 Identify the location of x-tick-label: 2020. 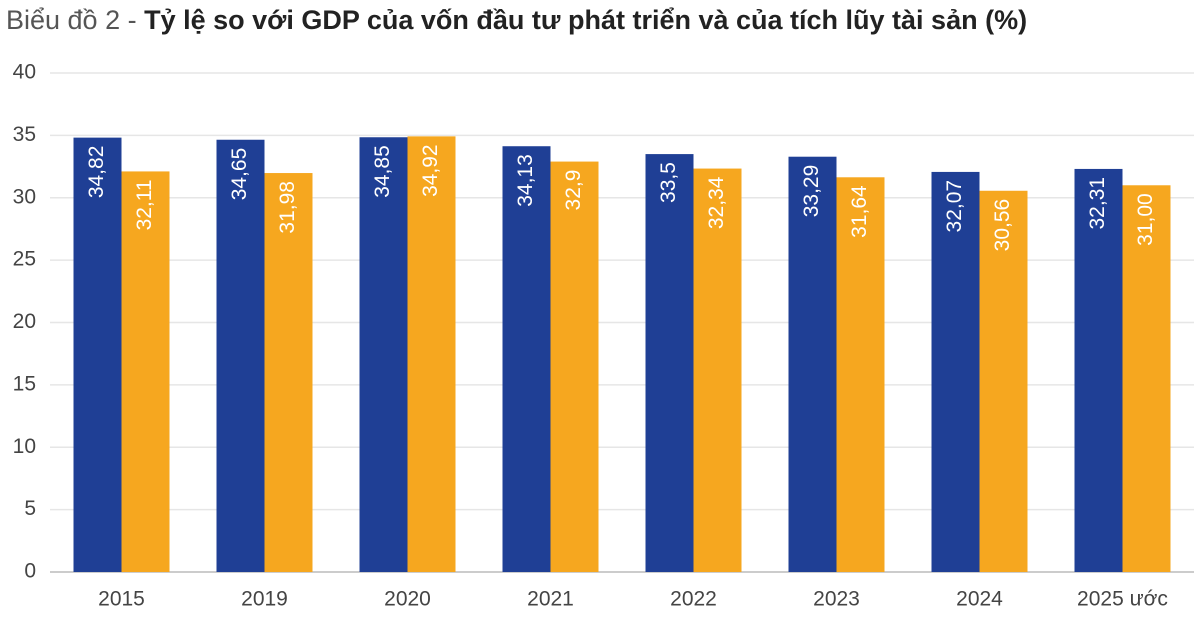
(407, 599).